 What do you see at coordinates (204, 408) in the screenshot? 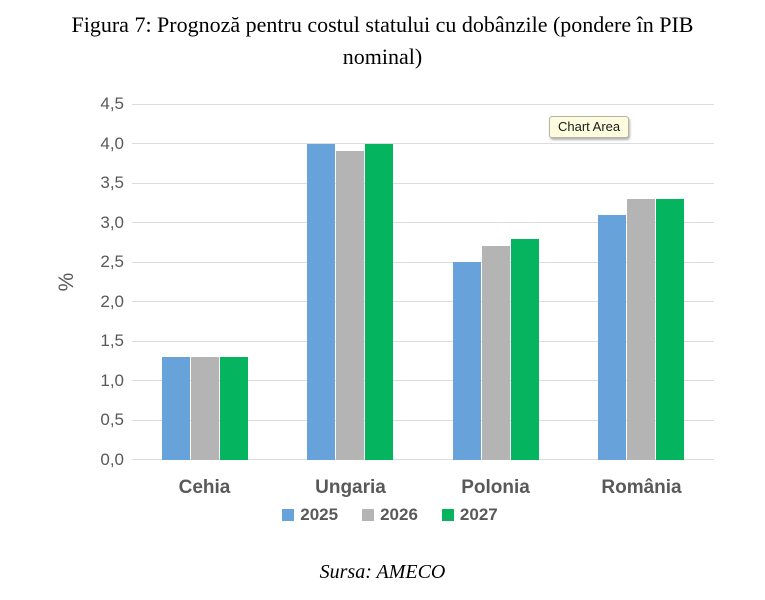
I see `bar-cehia-2026` at bounding box center [204, 408].